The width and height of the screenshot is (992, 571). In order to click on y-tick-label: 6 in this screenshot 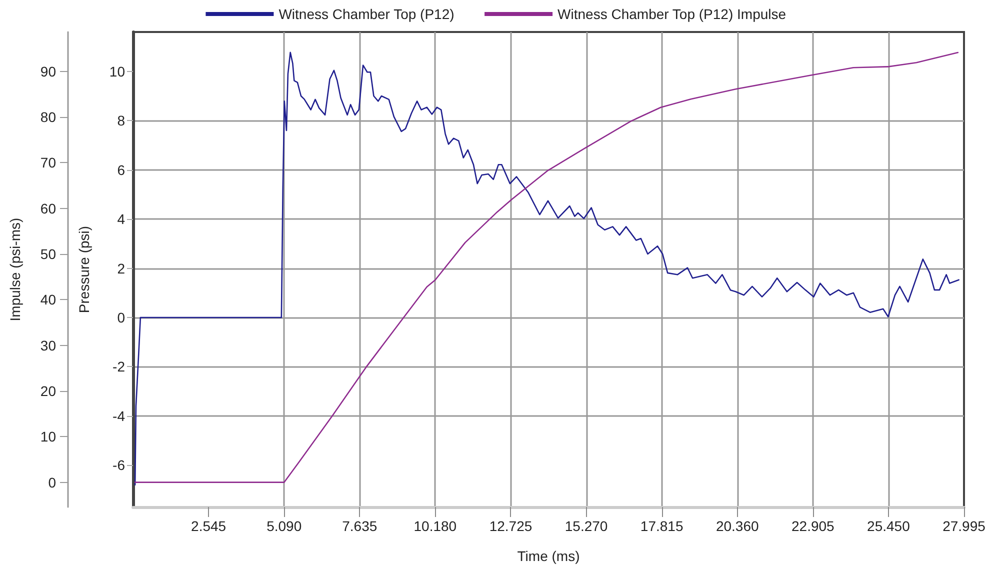, I will do `click(121, 170)`.